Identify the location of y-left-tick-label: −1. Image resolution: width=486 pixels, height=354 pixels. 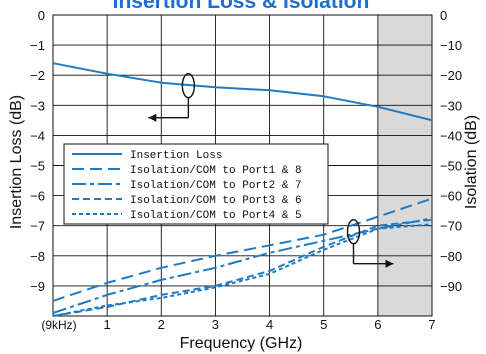
(37, 45).